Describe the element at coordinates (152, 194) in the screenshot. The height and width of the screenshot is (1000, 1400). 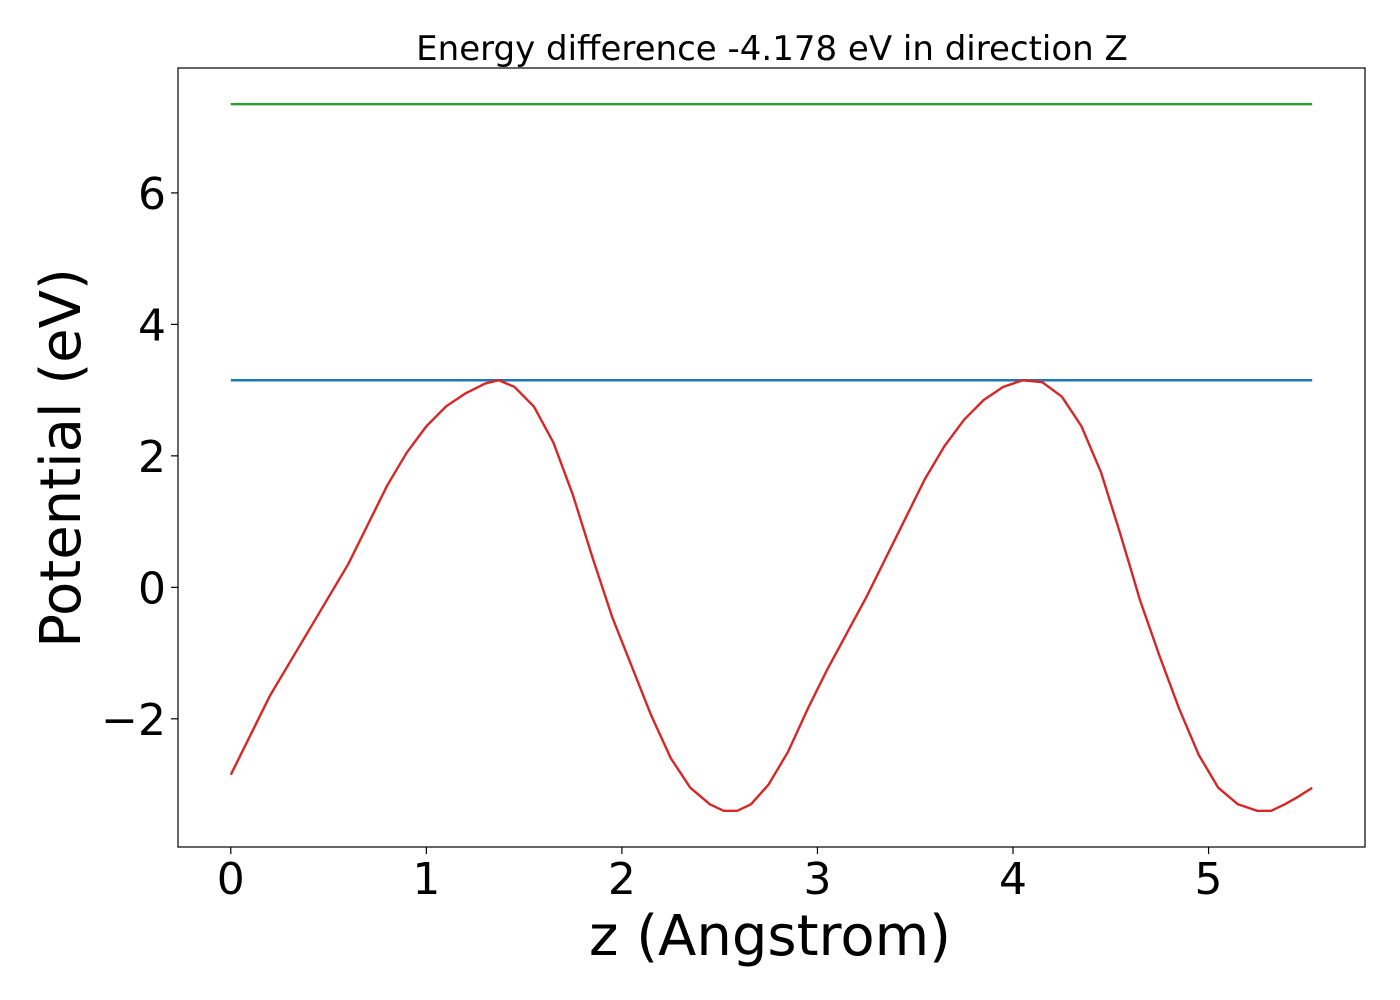
I see `y-tick-label: 6` at that location.